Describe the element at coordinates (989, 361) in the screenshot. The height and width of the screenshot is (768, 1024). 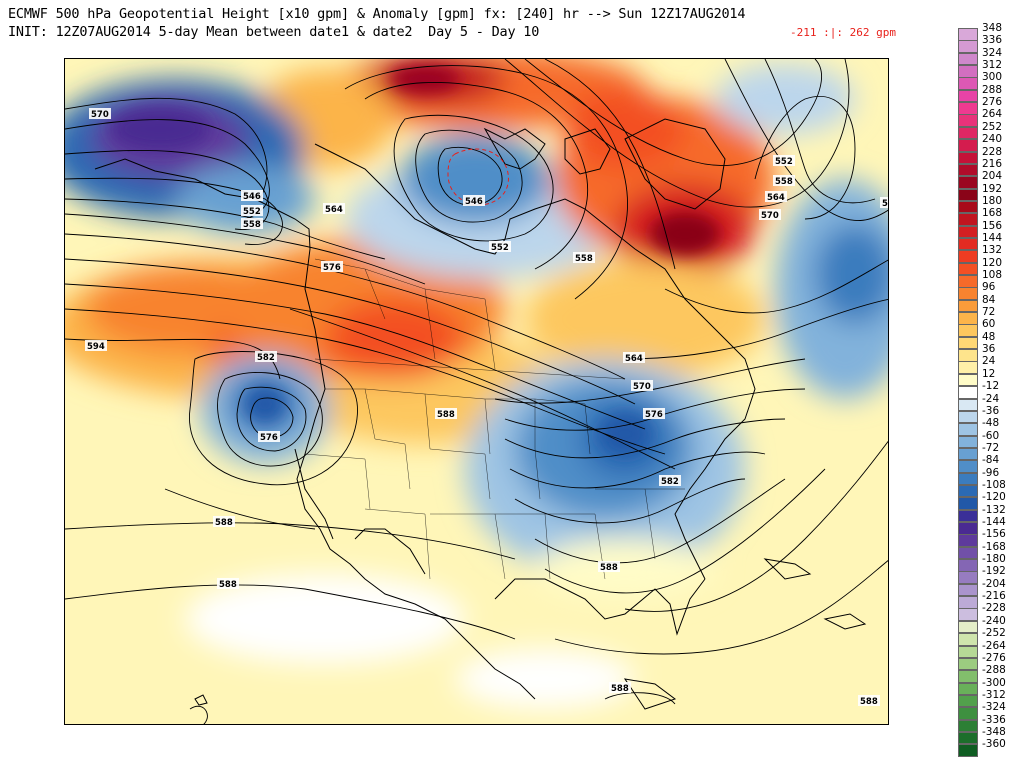
I see `legend-label: 24` at that location.